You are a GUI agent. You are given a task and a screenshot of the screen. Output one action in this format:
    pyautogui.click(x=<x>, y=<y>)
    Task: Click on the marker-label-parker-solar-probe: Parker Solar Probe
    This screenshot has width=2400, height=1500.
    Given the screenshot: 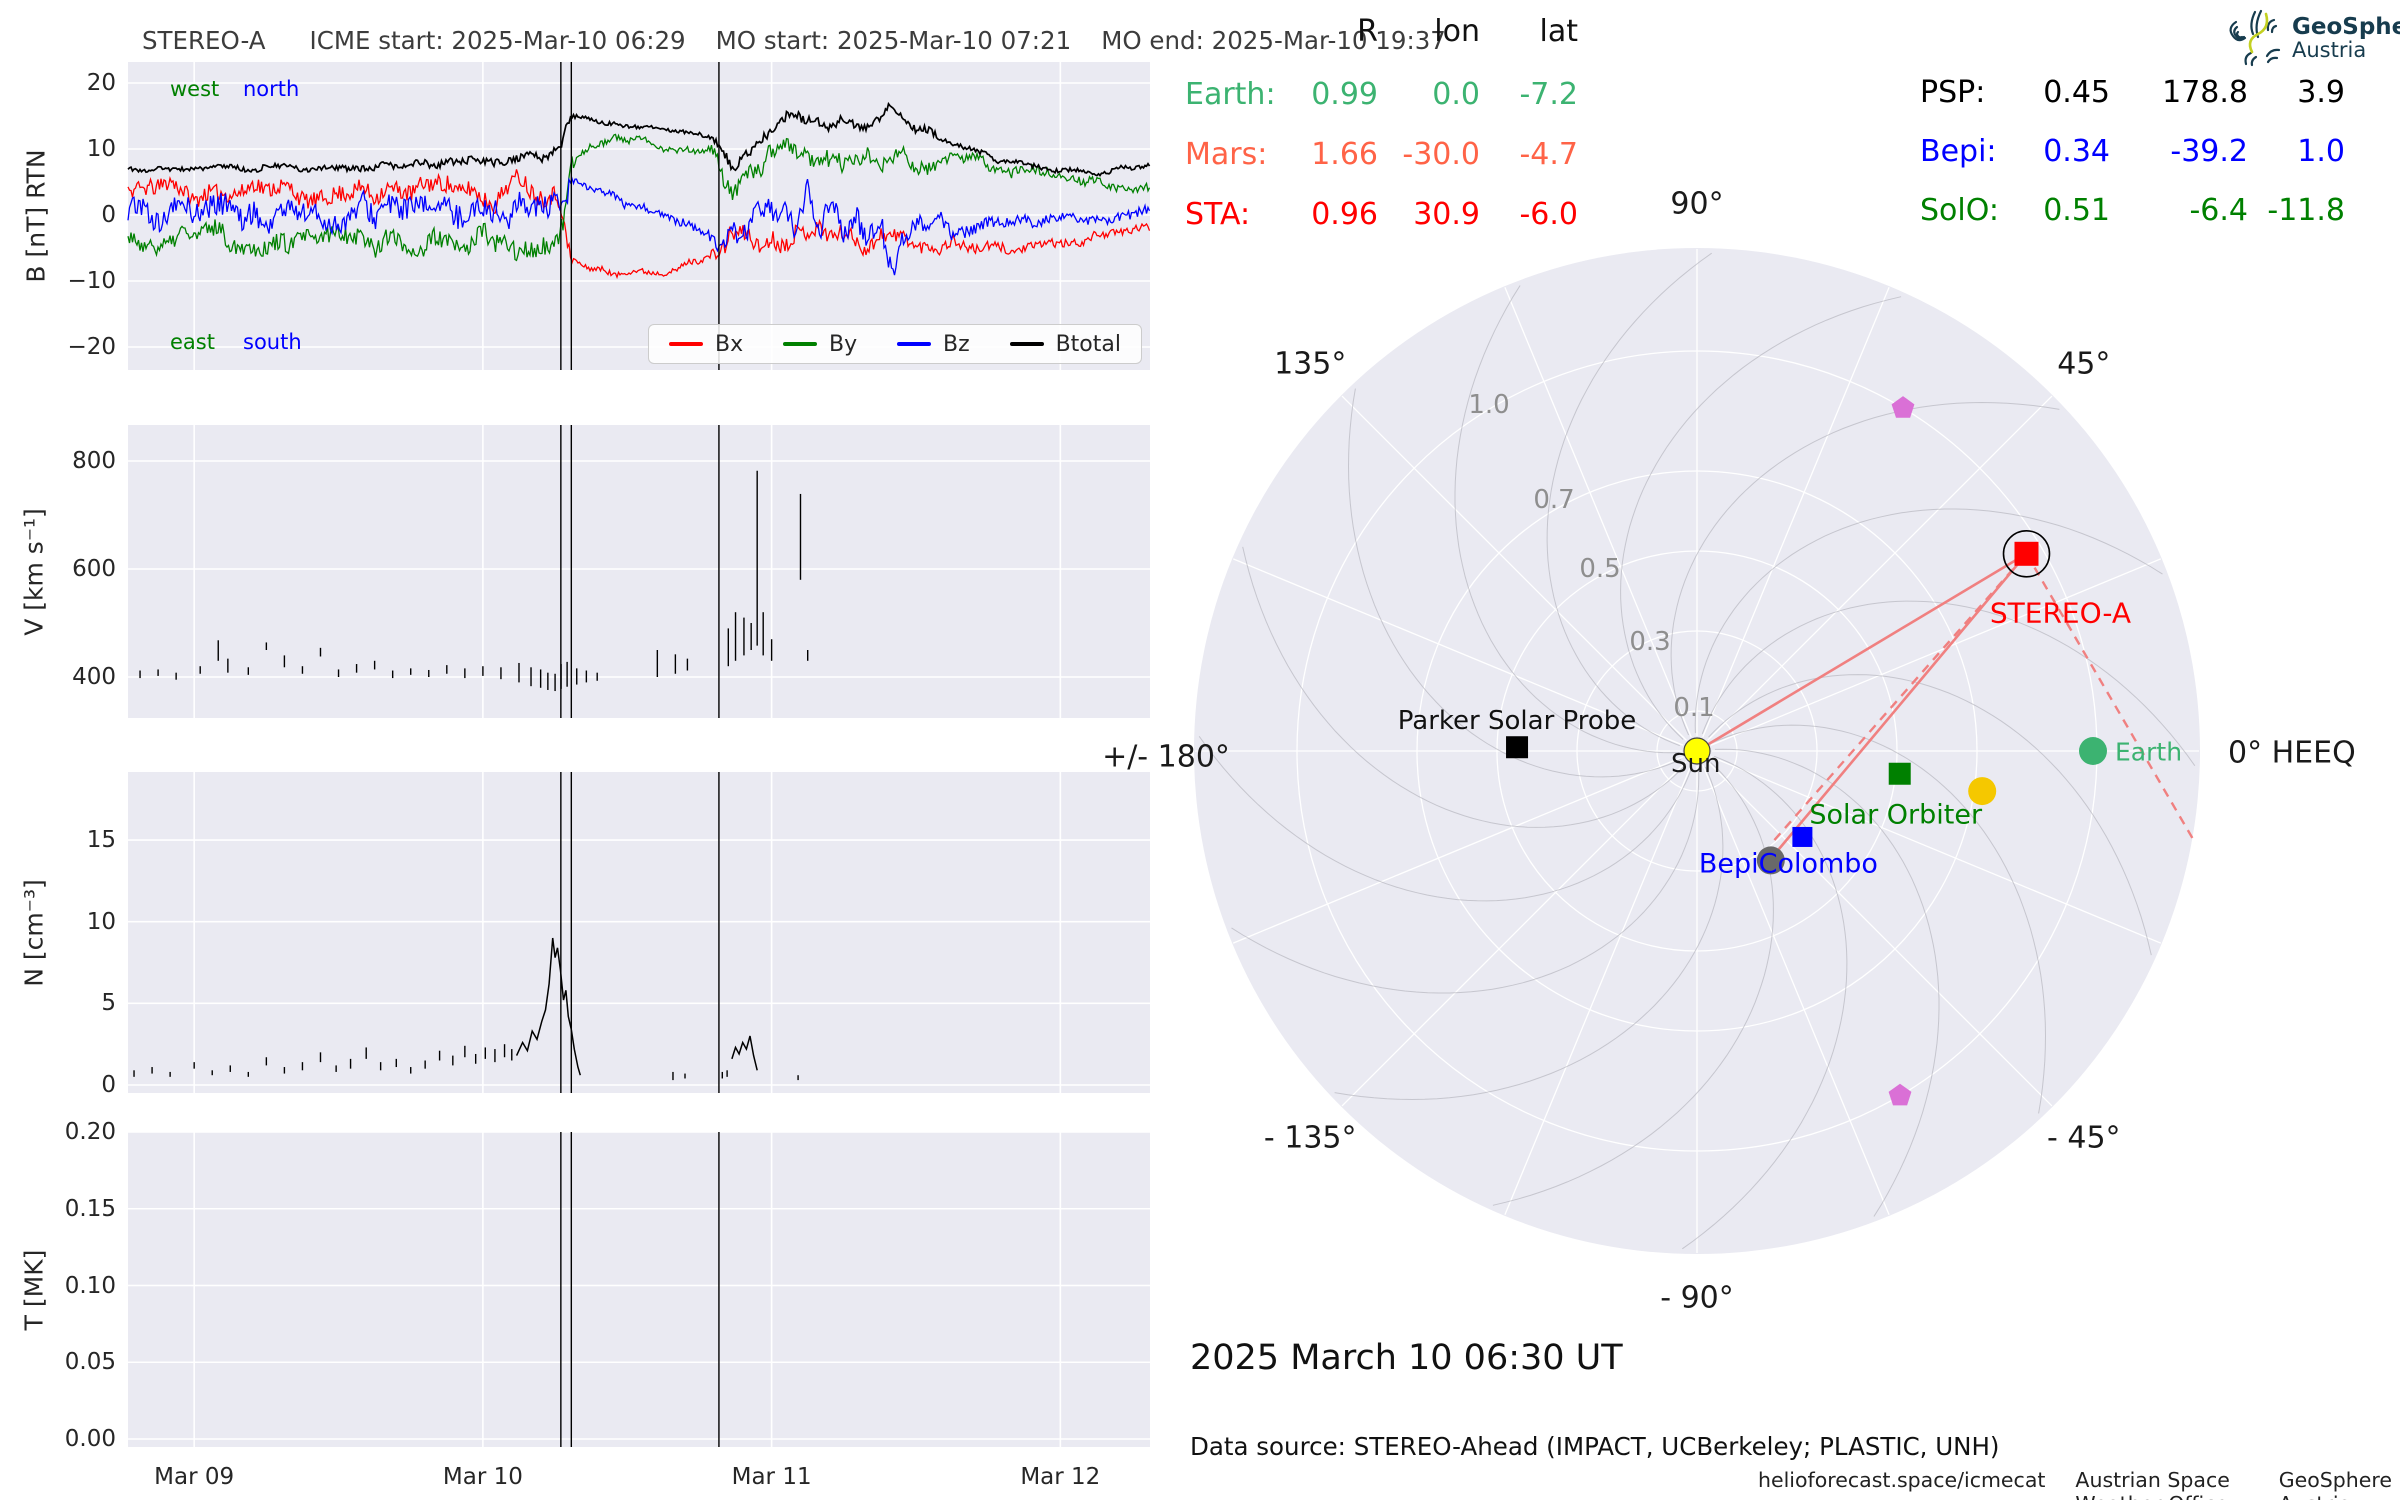 What is the action you would take?
    pyautogui.click(x=1517, y=721)
    